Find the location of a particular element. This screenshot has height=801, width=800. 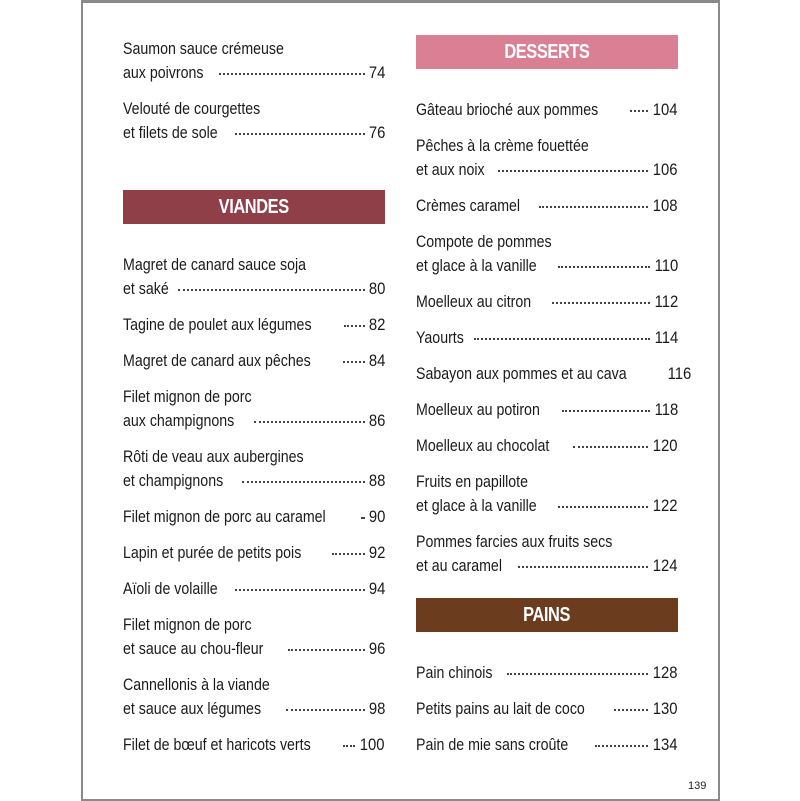

toc-entry-title: Rôti de veau aux aubergines is located at coordinates (213, 457).